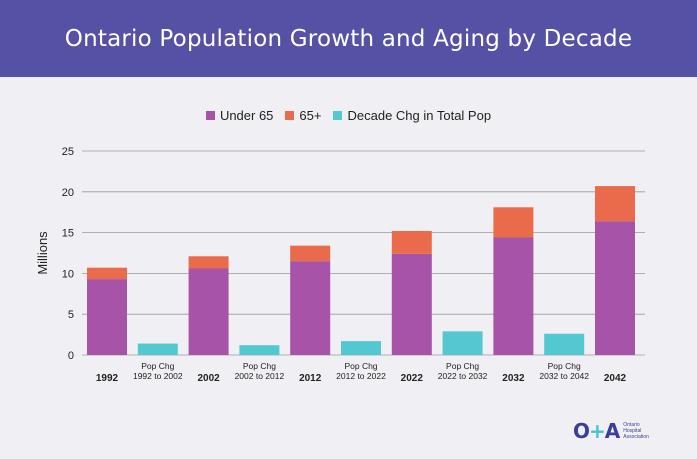  What do you see at coordinates (71, 315) in the screenshot?
I see `y-tick-label: 5` at bounding box center [71, 315].